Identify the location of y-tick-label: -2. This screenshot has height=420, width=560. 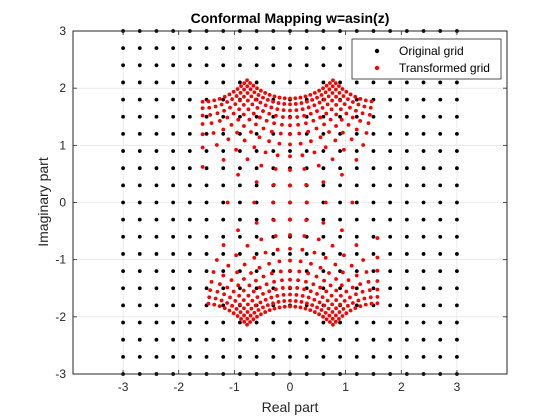
(60, 317).